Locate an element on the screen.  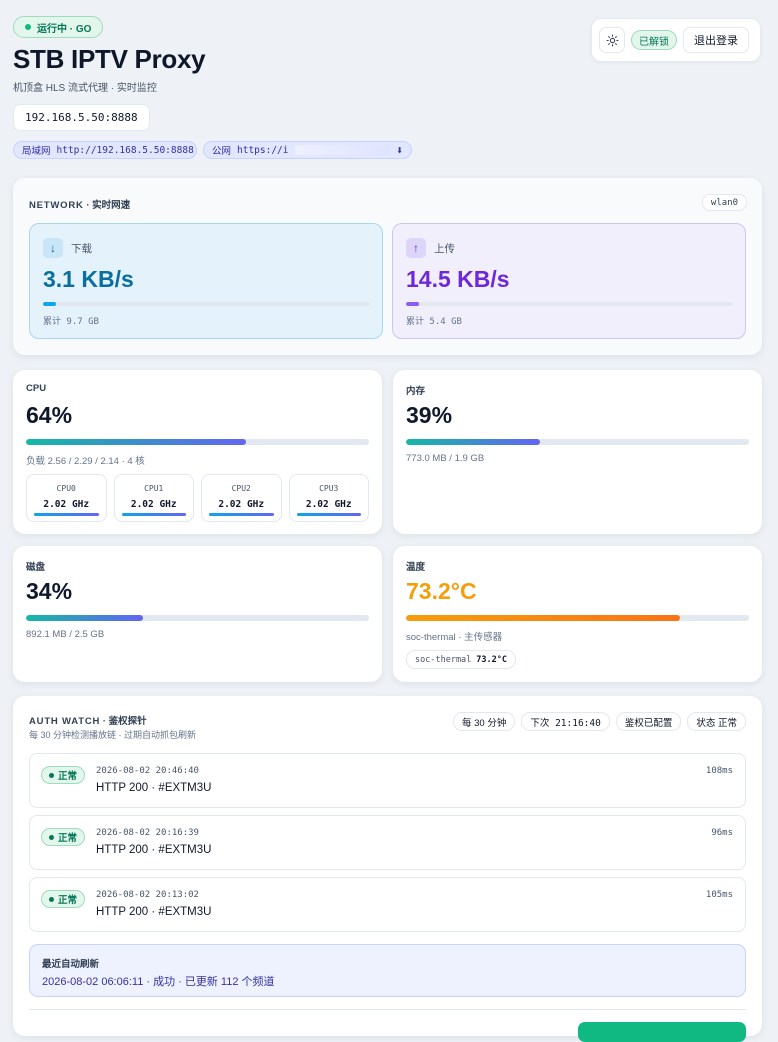
check-latency: 96ms is located at coordinates (722, 833).